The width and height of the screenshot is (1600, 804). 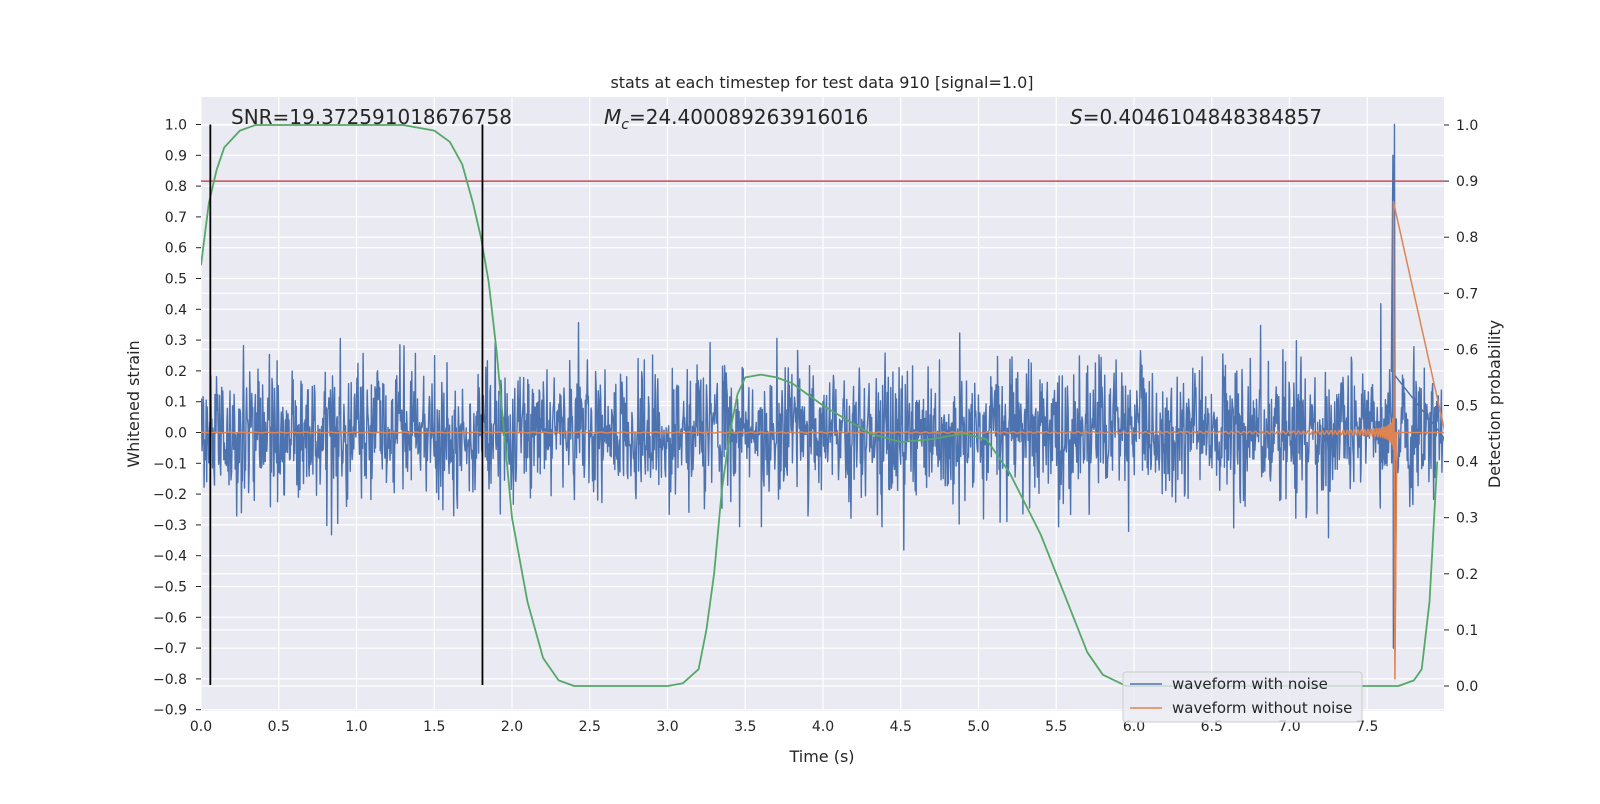 What do you see at coordinates (1367, 727) in the screenshot?
I see `x-tick-label: 7.5` at bounding box center [1367, 727].